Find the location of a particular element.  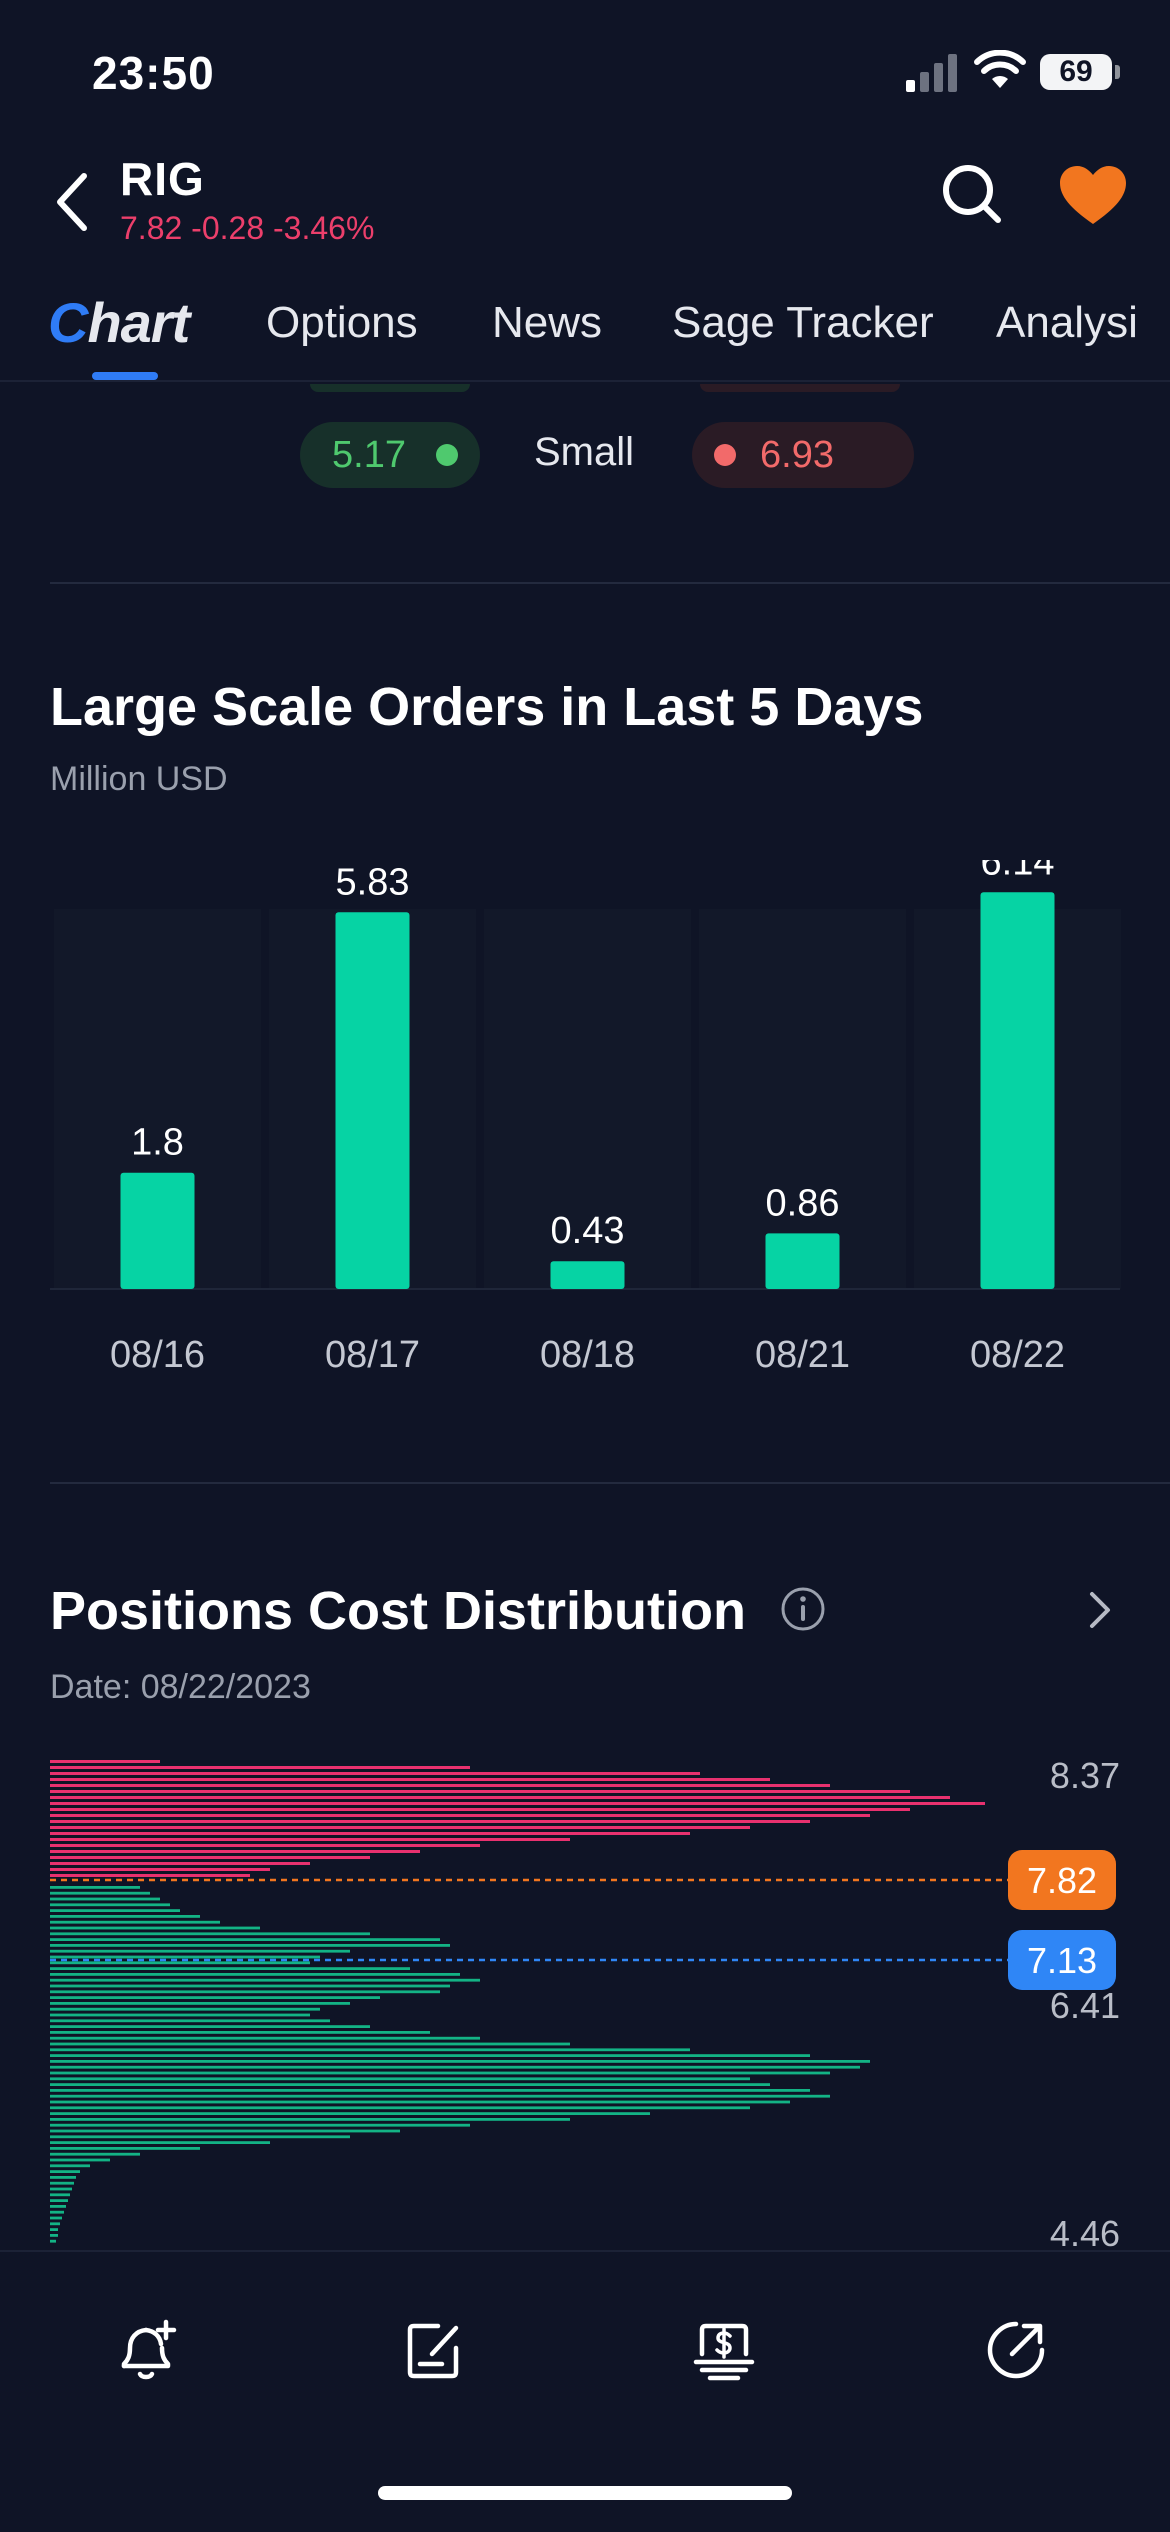

bar-value-label: 0.43 is located at coordinates (588, 1231).